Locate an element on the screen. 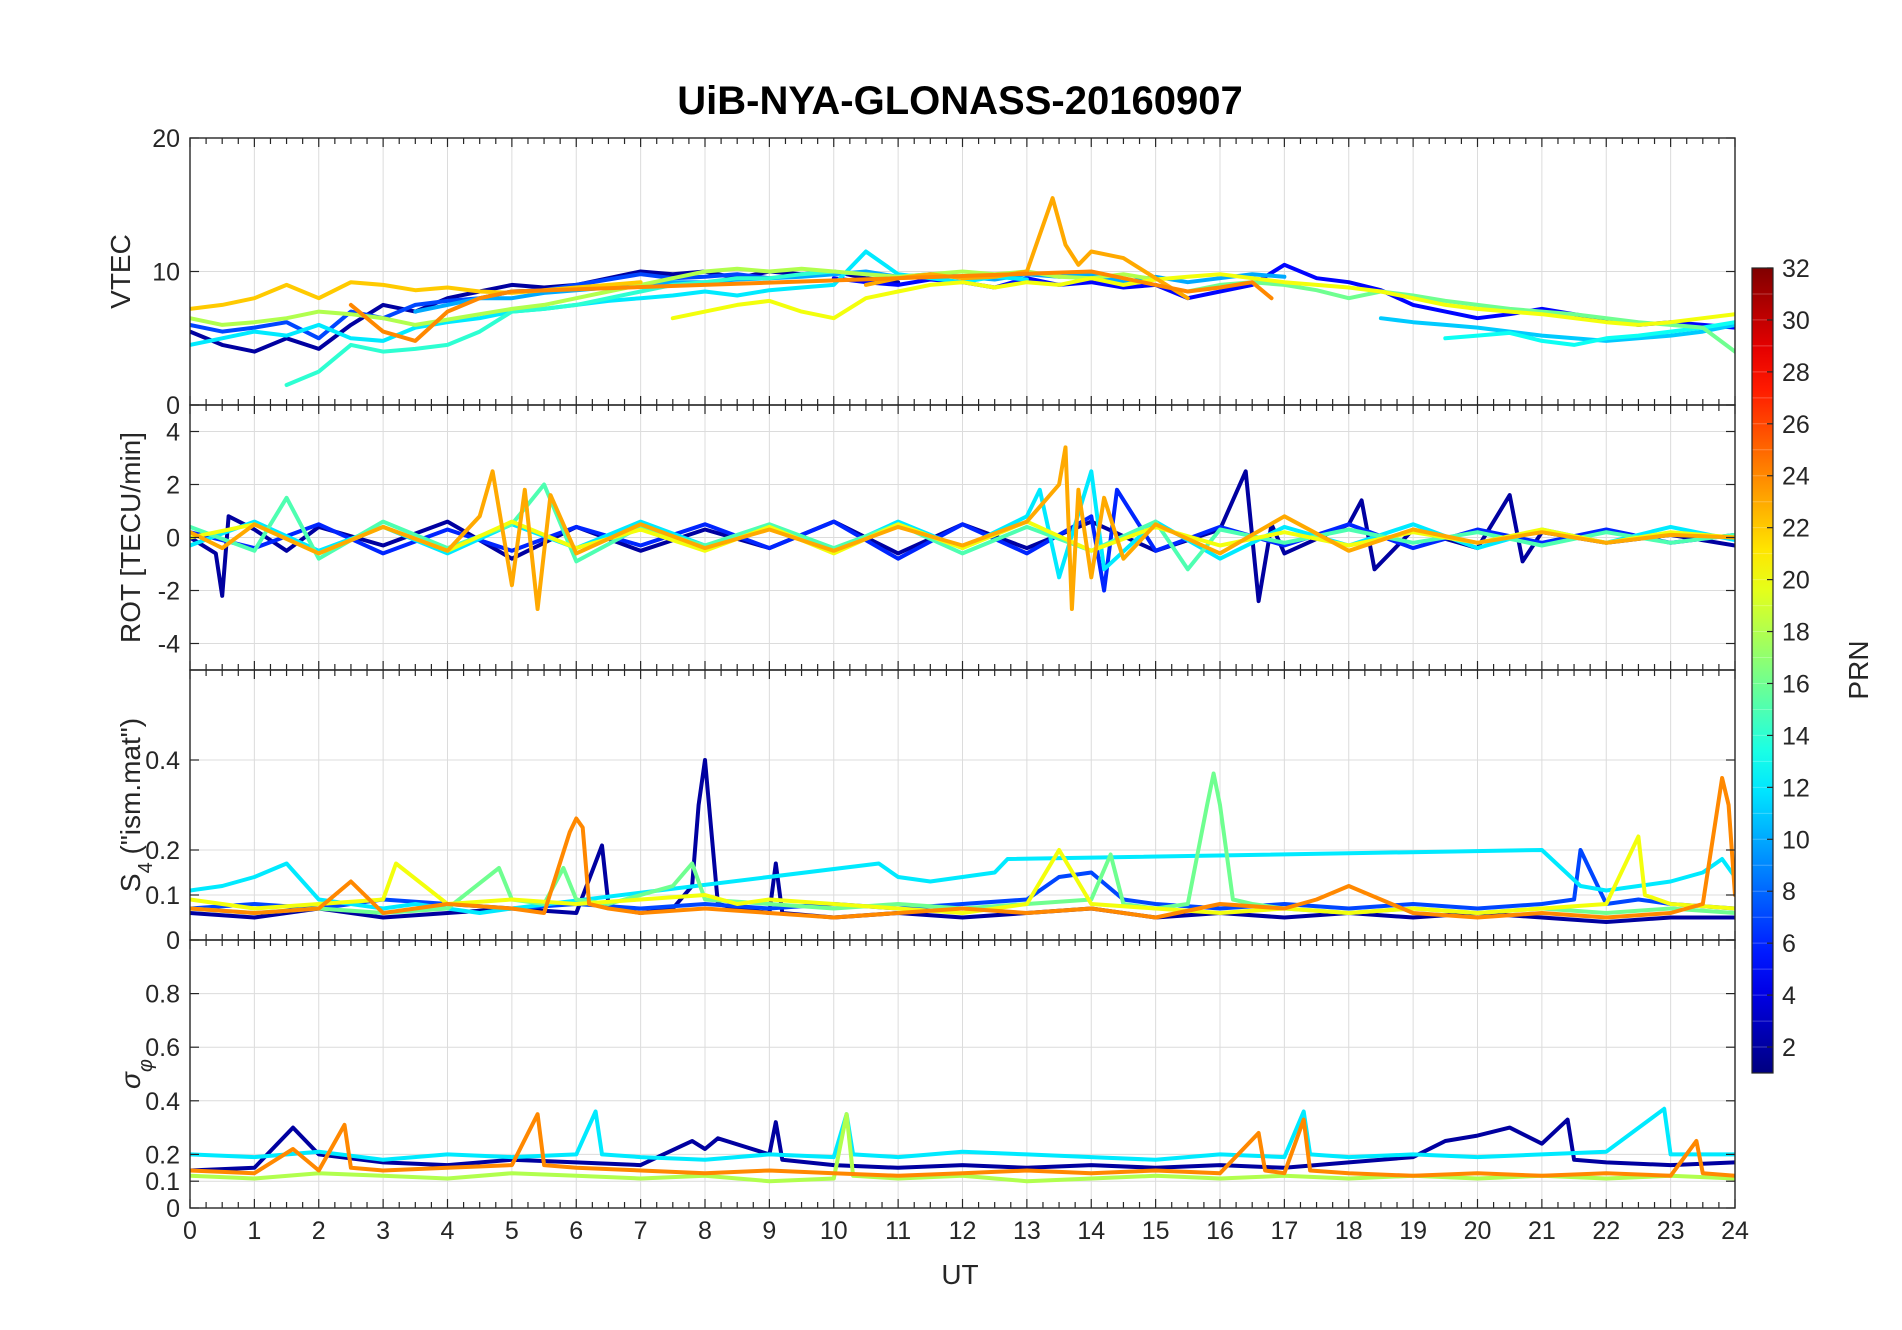 This screenshot has width=1902, height=1330. chart-title: UiB-NYA-GLONASS-20160907 is located at coordinates (959, 101).